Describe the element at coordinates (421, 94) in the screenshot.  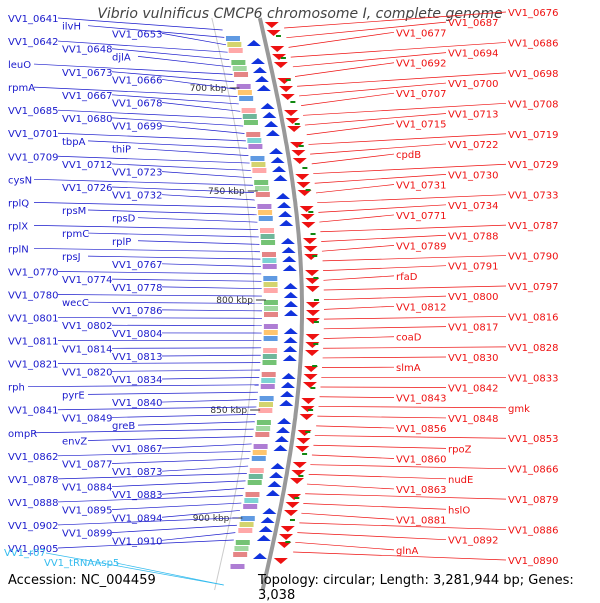
I see `right-gene-label: VV1_0707` at that location.